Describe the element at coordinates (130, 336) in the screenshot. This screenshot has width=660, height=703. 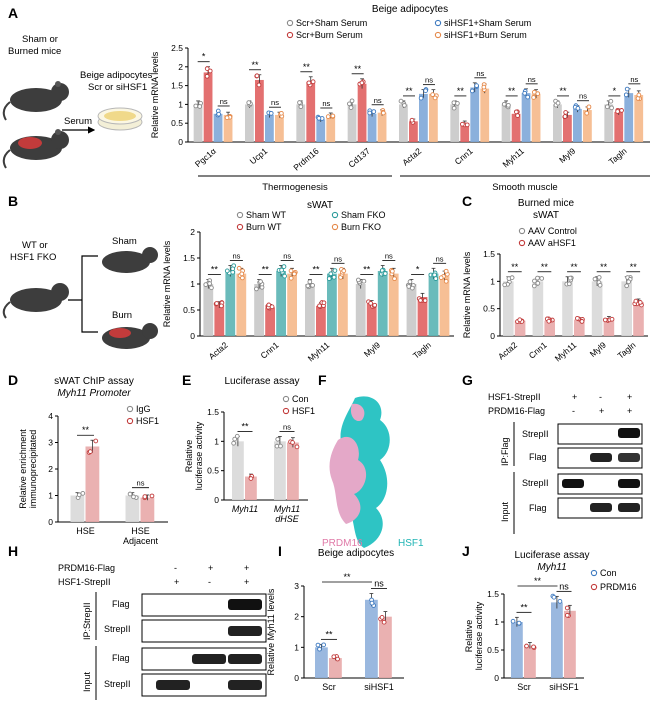
I see `mouse-burn-b-icon` at that location.